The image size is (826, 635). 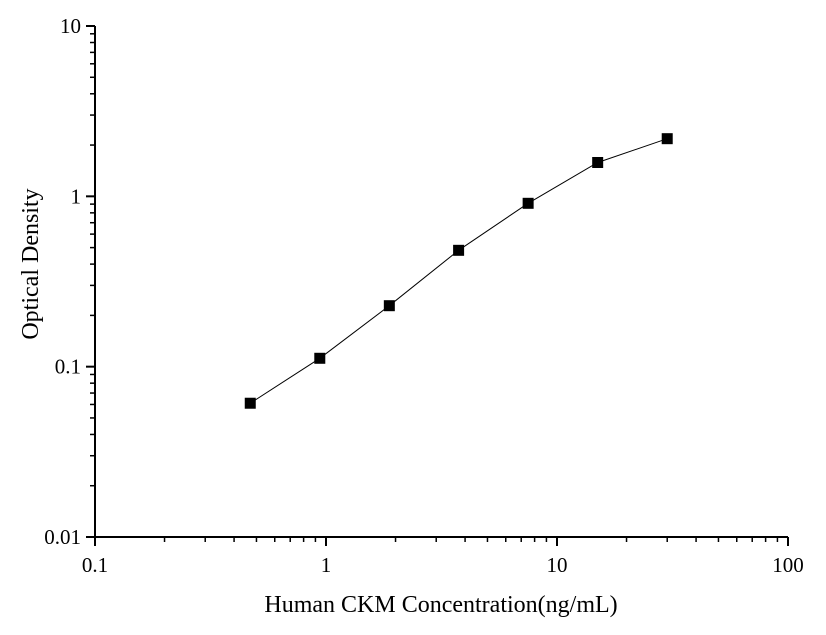 I want to click on y-axis-title: Optical Density, so click(x=31, y=263).